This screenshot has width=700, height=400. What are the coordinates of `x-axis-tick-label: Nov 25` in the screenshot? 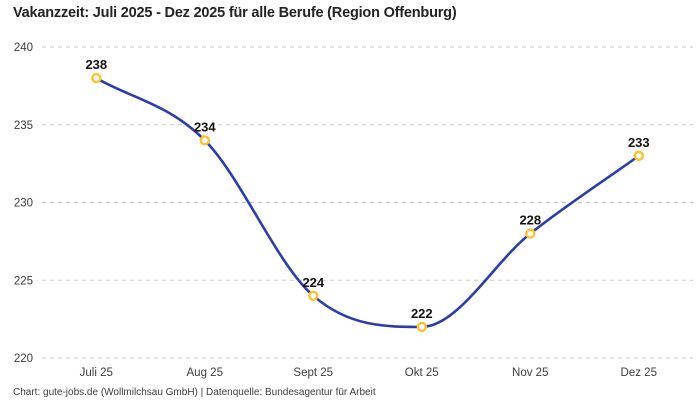 It's located at (530, 373).